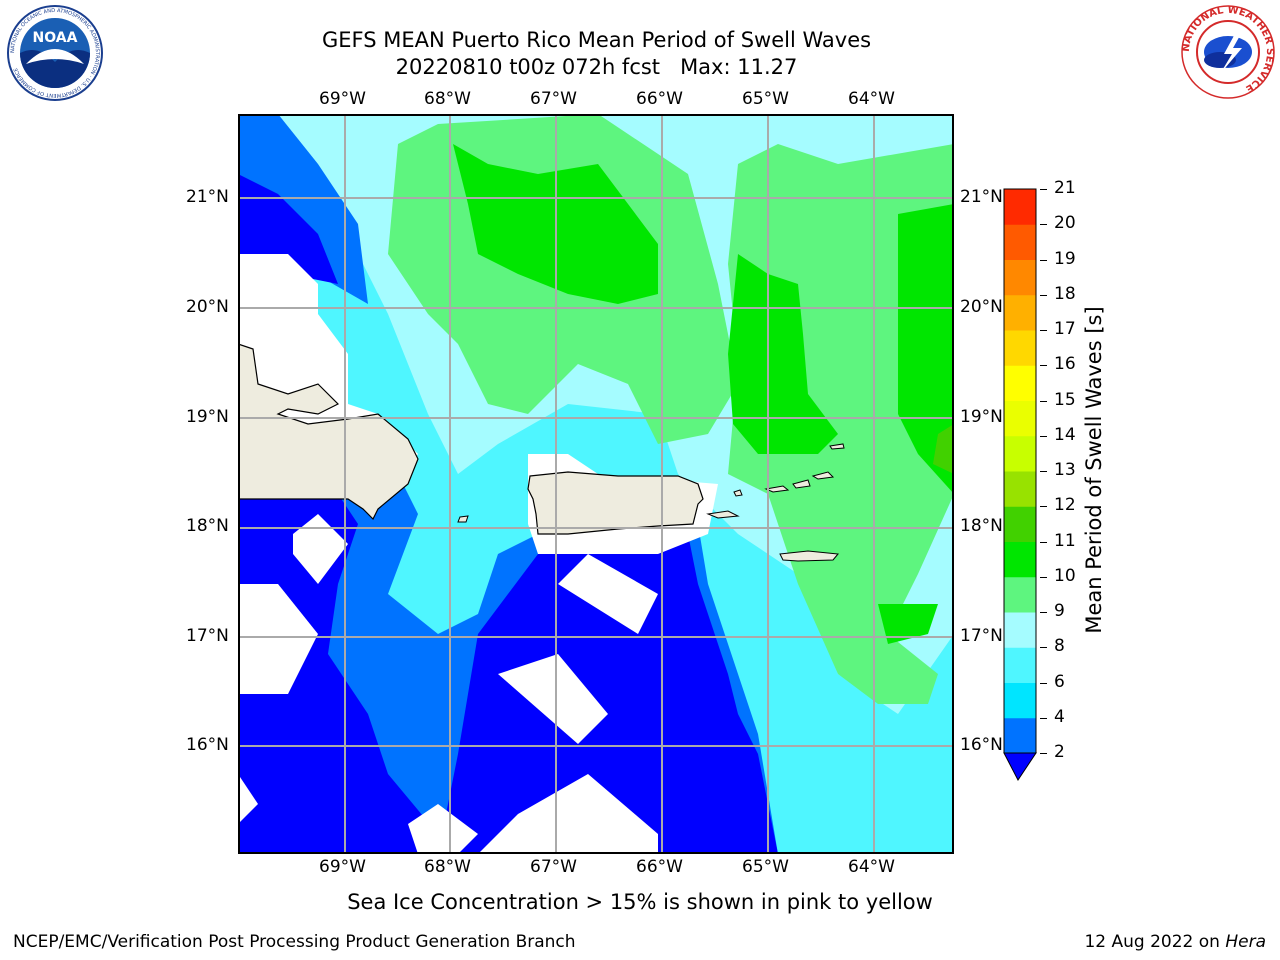 Image resolution: width=1280 pixels, height=960 pixels. Describe the element at coordinates (207, 745) in the screenshot. I see `lat-label-left: 16°N` at that location.